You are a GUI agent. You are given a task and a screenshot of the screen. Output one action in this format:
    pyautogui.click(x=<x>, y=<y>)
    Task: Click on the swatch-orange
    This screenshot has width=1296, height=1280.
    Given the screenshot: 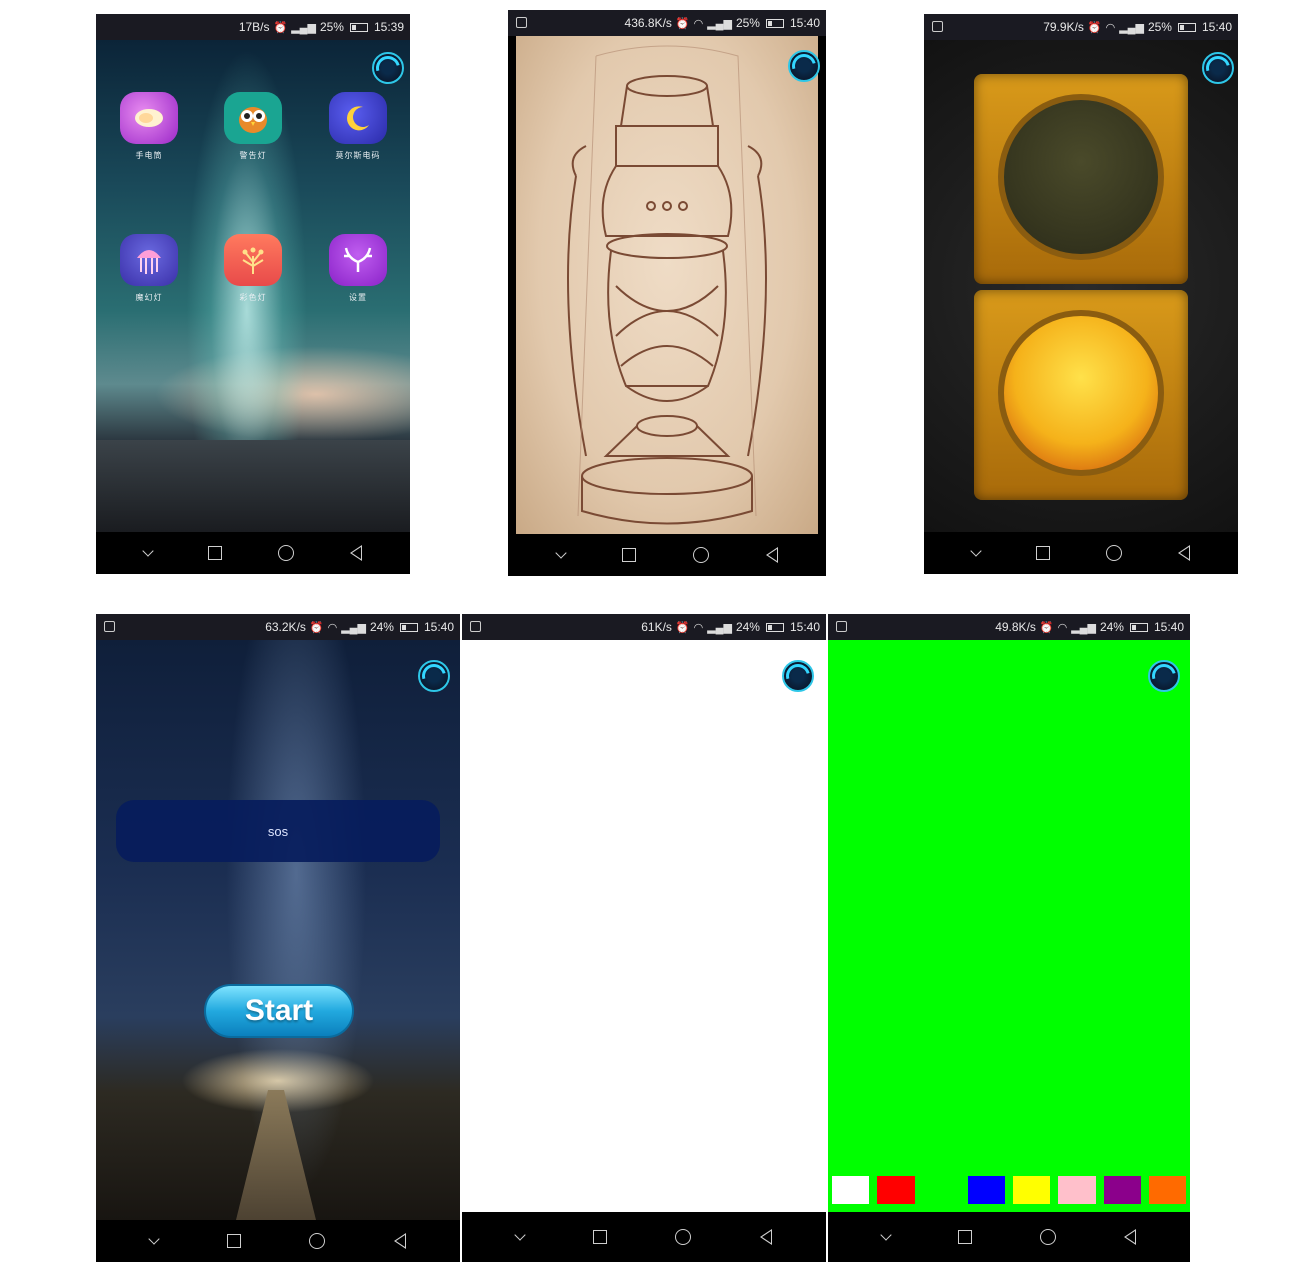 What is the action you would take?
    pyautogui.click(x=1167, y=1190)
    